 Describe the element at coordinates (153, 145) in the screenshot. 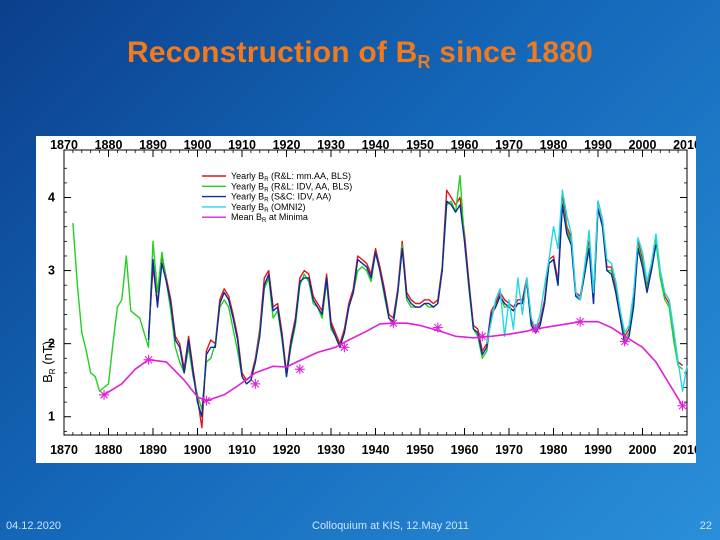

I see `x-tick-label-top: 1890` at that location.